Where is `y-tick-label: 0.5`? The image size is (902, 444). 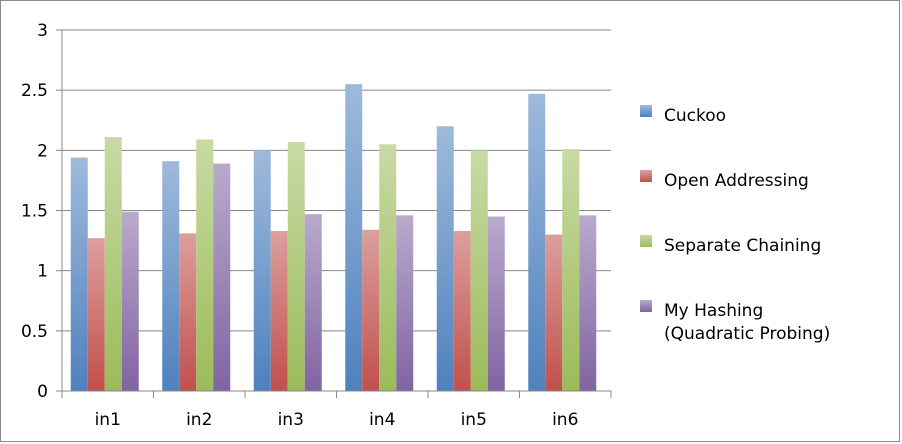 y-tick-label: 0.5 is located at coordinates (34, 332).